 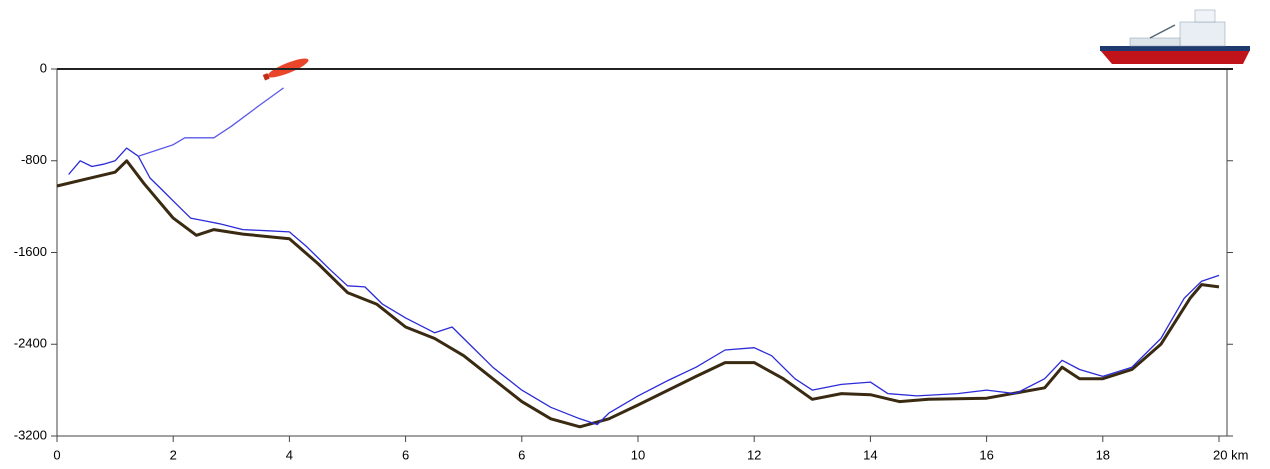 I want to click on ship-icon, so click(x=1175, y=36).